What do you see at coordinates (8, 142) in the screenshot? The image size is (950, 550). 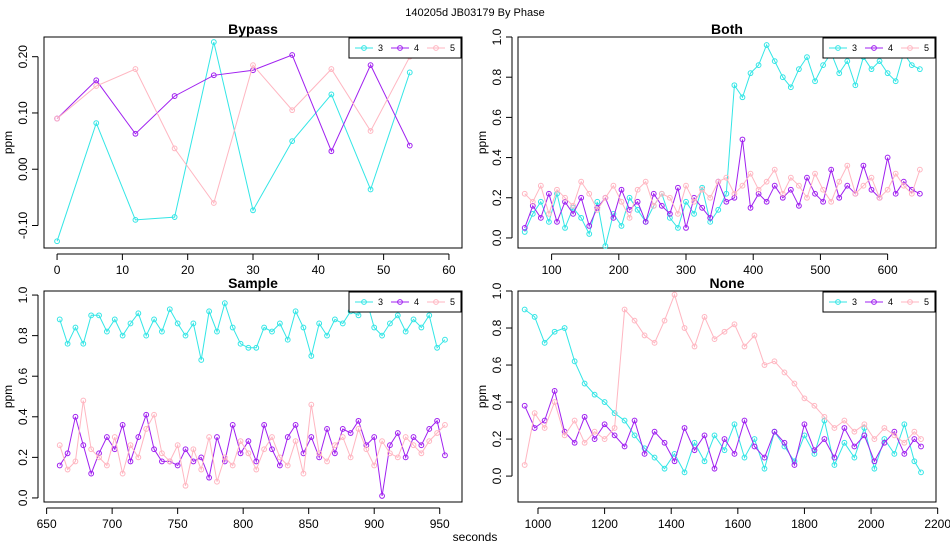 I see `y-axis-label: ppm` at bounding box center [8, 142].